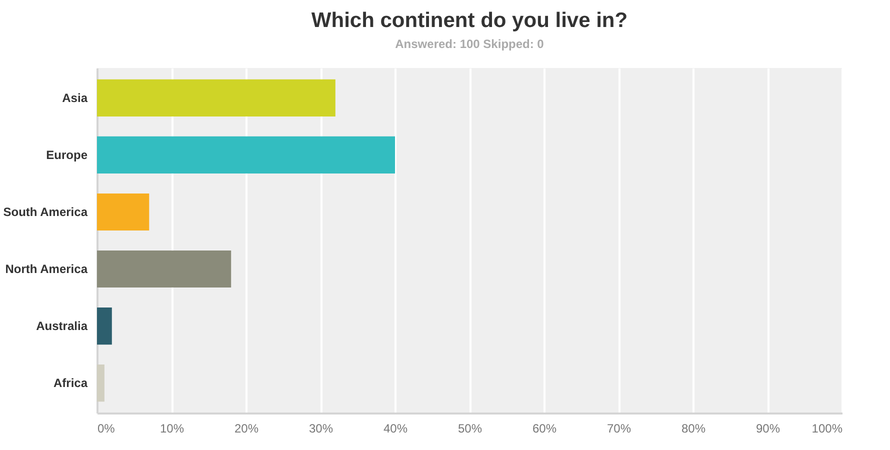 The image size is (890, 450). What do you see at coordinates (62, 326) in the screenshot?
I see `y-tick-label: Australia` at bounding box center [62, 326].